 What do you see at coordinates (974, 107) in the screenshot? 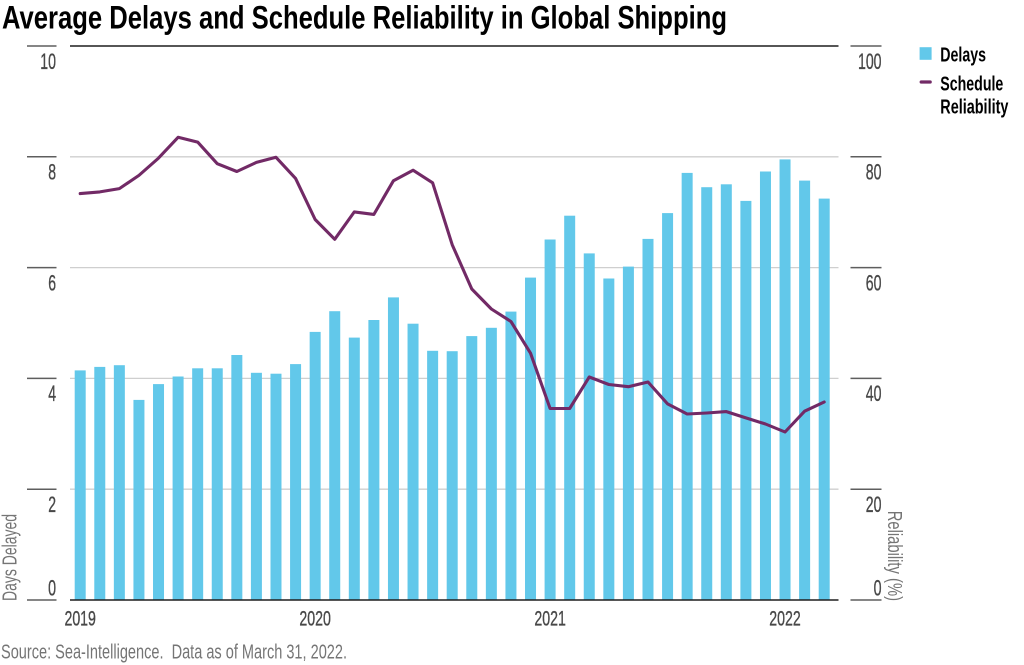
I see `svg-text: Reliability` at bounding box center [974, 107].